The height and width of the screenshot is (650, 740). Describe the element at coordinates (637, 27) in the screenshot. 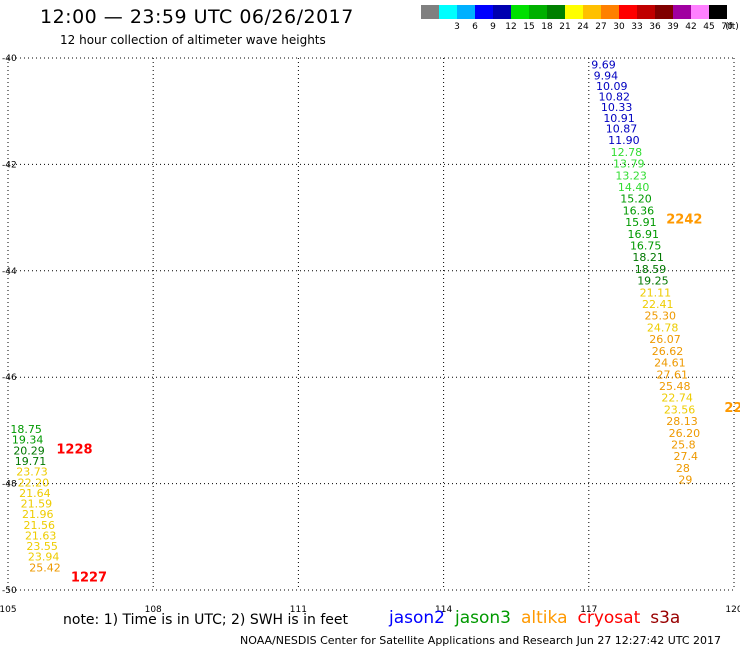

I see `legend-label: 33` at that location.